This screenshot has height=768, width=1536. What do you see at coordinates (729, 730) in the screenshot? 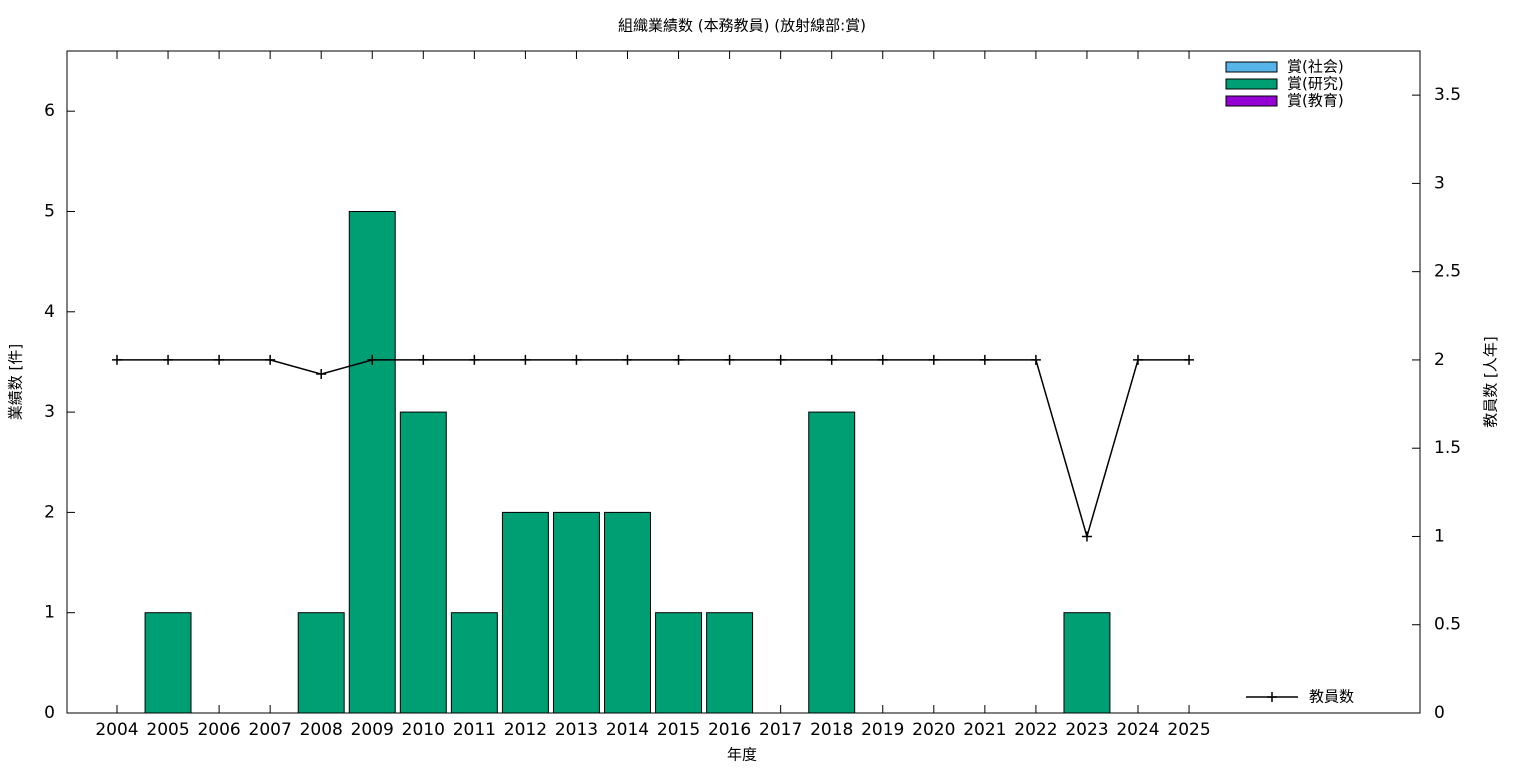
I see `x-tick-label: 2016` at bounding box center [729, 730].